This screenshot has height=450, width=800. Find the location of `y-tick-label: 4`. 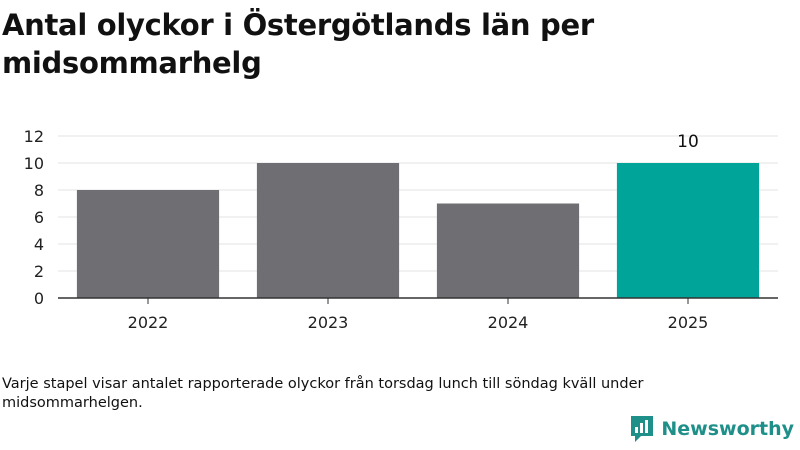

y-tick-label: 4 is located at coordinates (39, 244).